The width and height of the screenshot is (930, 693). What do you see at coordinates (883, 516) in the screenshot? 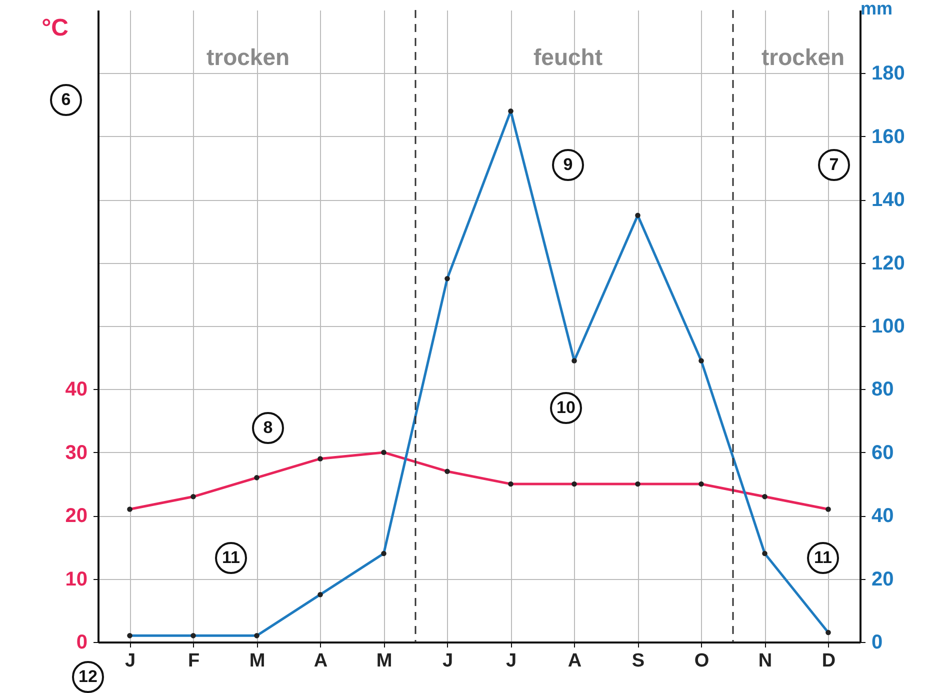
I see `y2-tick-label: 40` at bounding box center [883, 516].